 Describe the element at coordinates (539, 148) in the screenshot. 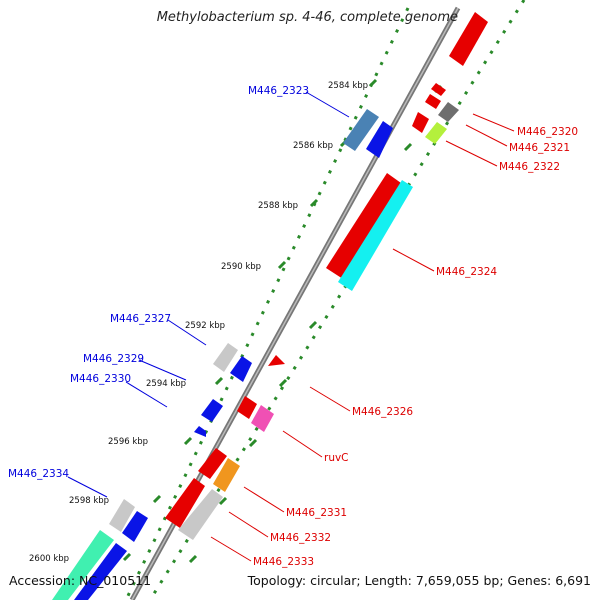

I see `gene-label-M446_2321: M446_2321` at that location.